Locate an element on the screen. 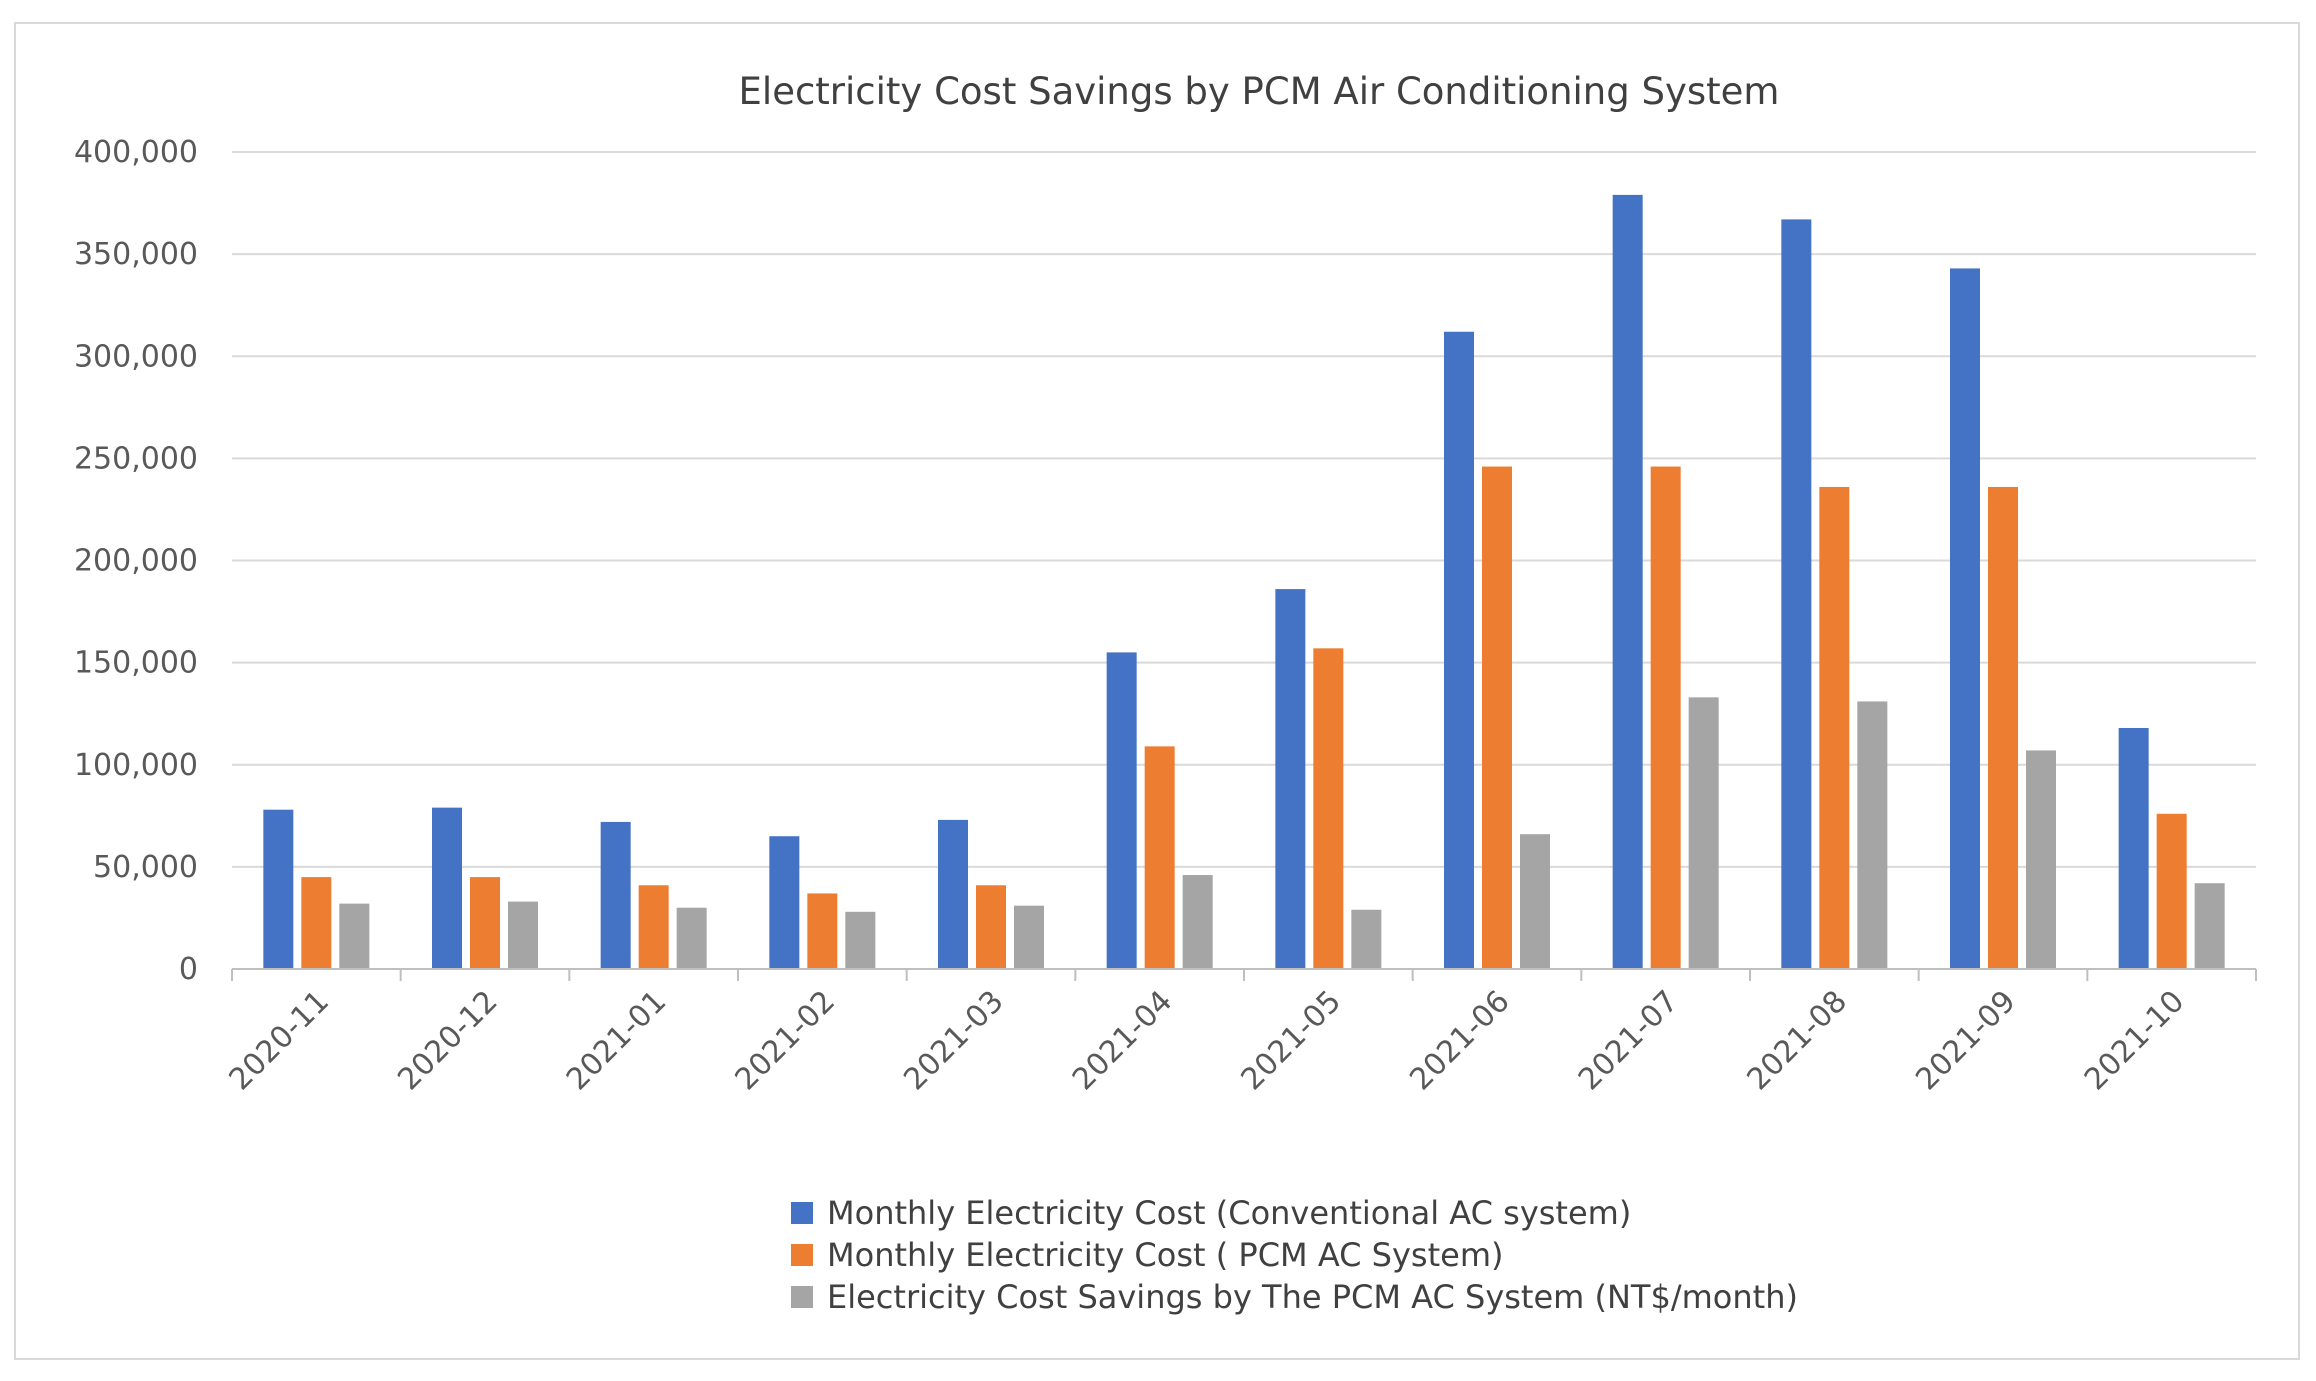 This screenshot has height=1381, width=2316. x-tick-label: 2021-07 is located at coordinates (1628, 1040).